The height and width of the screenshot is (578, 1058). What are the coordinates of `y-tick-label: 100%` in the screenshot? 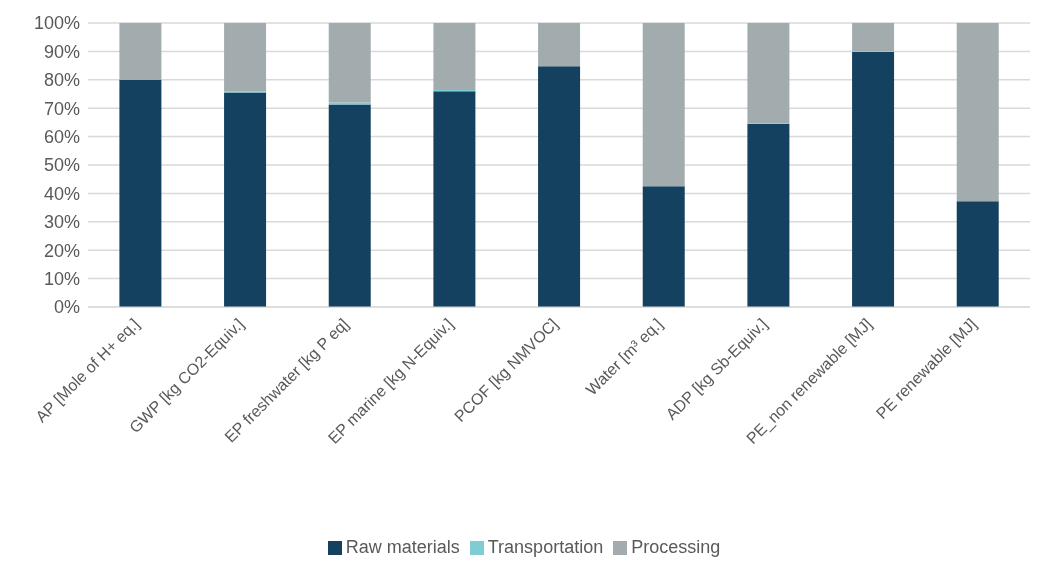 It's located at (56, 23).